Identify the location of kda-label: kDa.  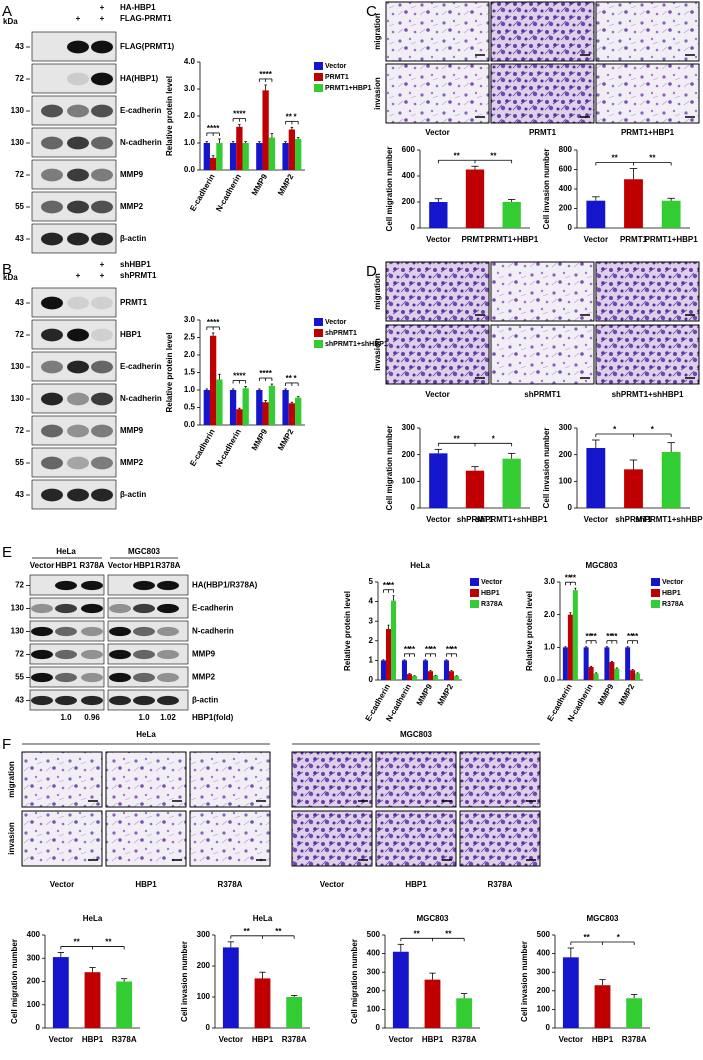
(10, 21).